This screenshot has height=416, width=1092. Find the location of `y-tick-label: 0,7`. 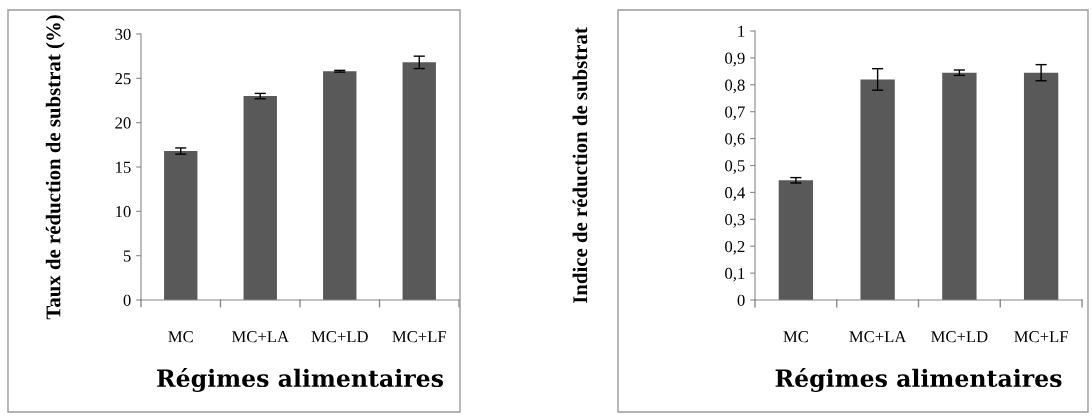

y-tick-label: 0,7 is located at coordinates (735, 113).